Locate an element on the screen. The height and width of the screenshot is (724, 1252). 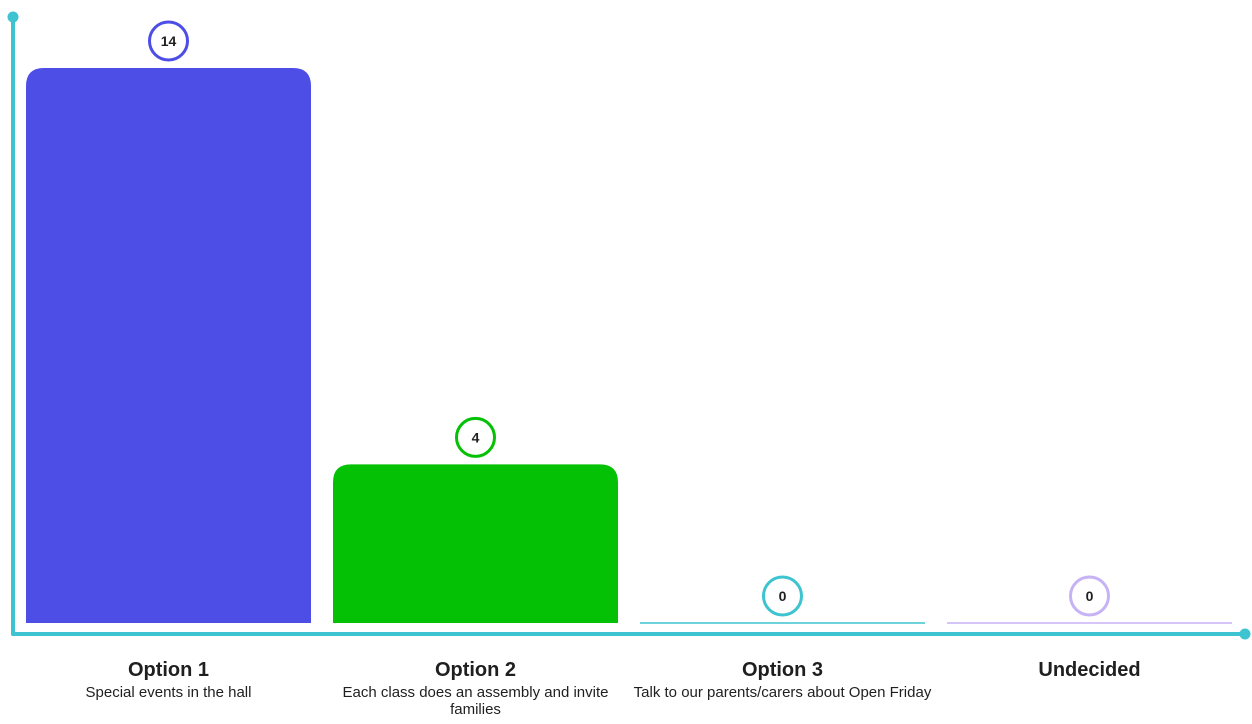
data-label-option-1: 14 is located at coordinates (169, 41).